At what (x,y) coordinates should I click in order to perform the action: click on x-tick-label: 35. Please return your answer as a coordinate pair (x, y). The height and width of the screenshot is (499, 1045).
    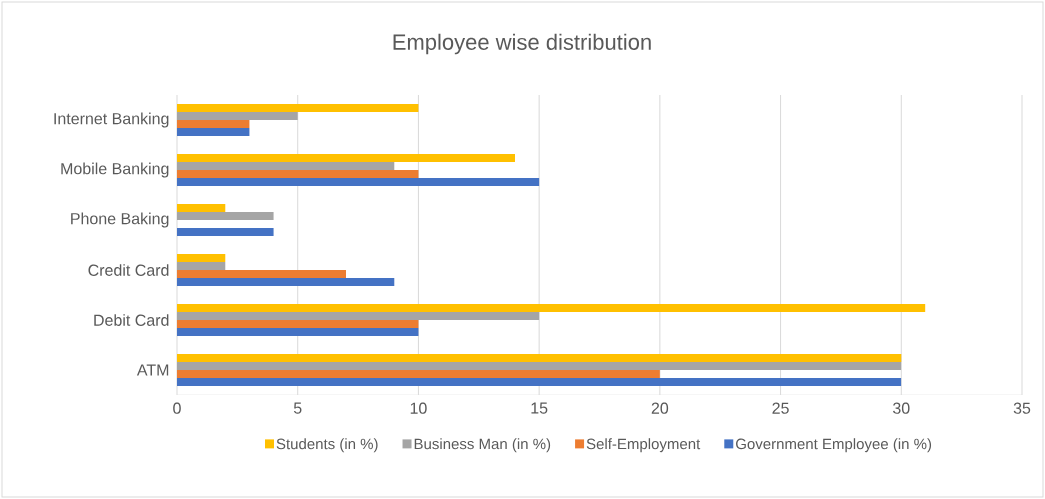
    Looking at the image, I should click on (1022, 408).